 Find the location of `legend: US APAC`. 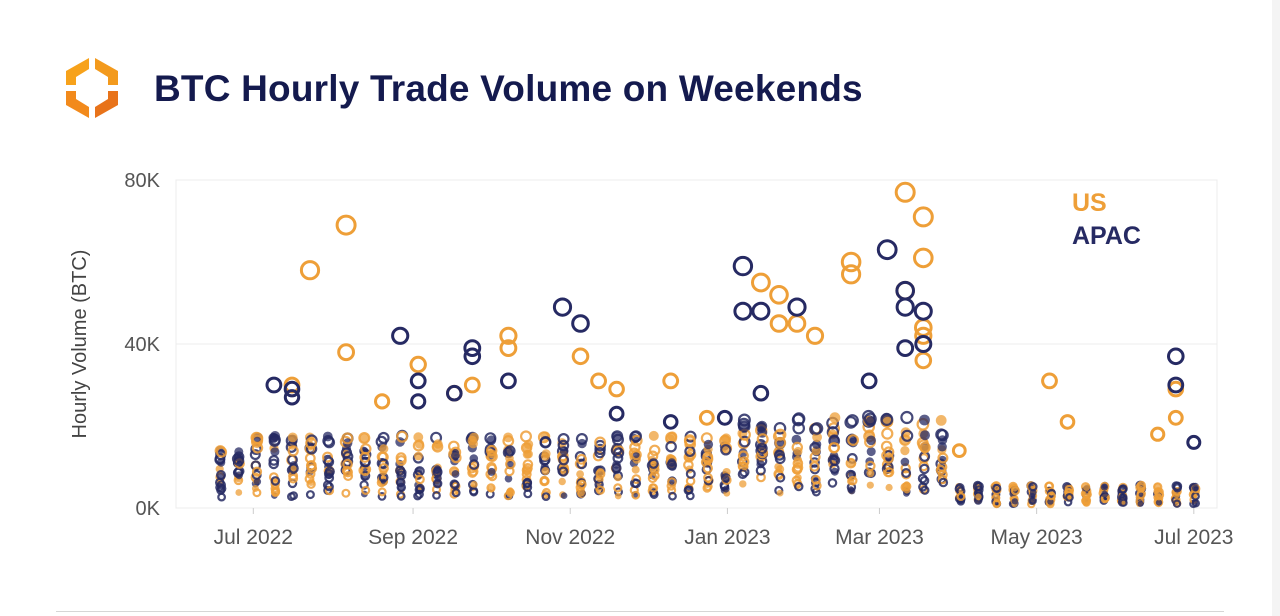

legend: US APAC is located at coordinates (1106, 219).